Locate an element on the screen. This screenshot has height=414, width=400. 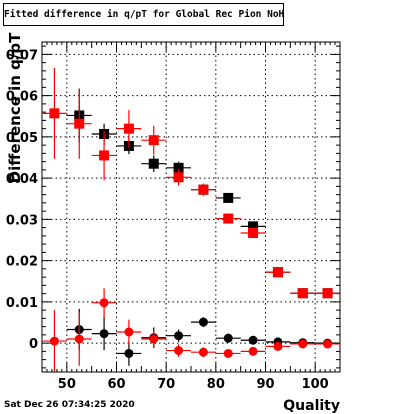
y-tick-label: 0.04 is located at coordinates (22, 179).